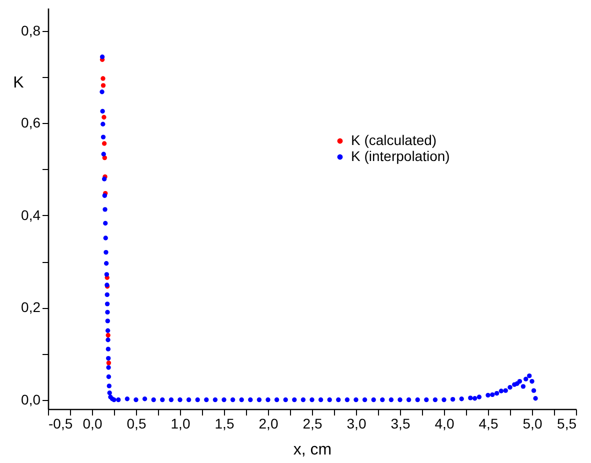  I want to click on y-axis-title: K, so click(18, 83).